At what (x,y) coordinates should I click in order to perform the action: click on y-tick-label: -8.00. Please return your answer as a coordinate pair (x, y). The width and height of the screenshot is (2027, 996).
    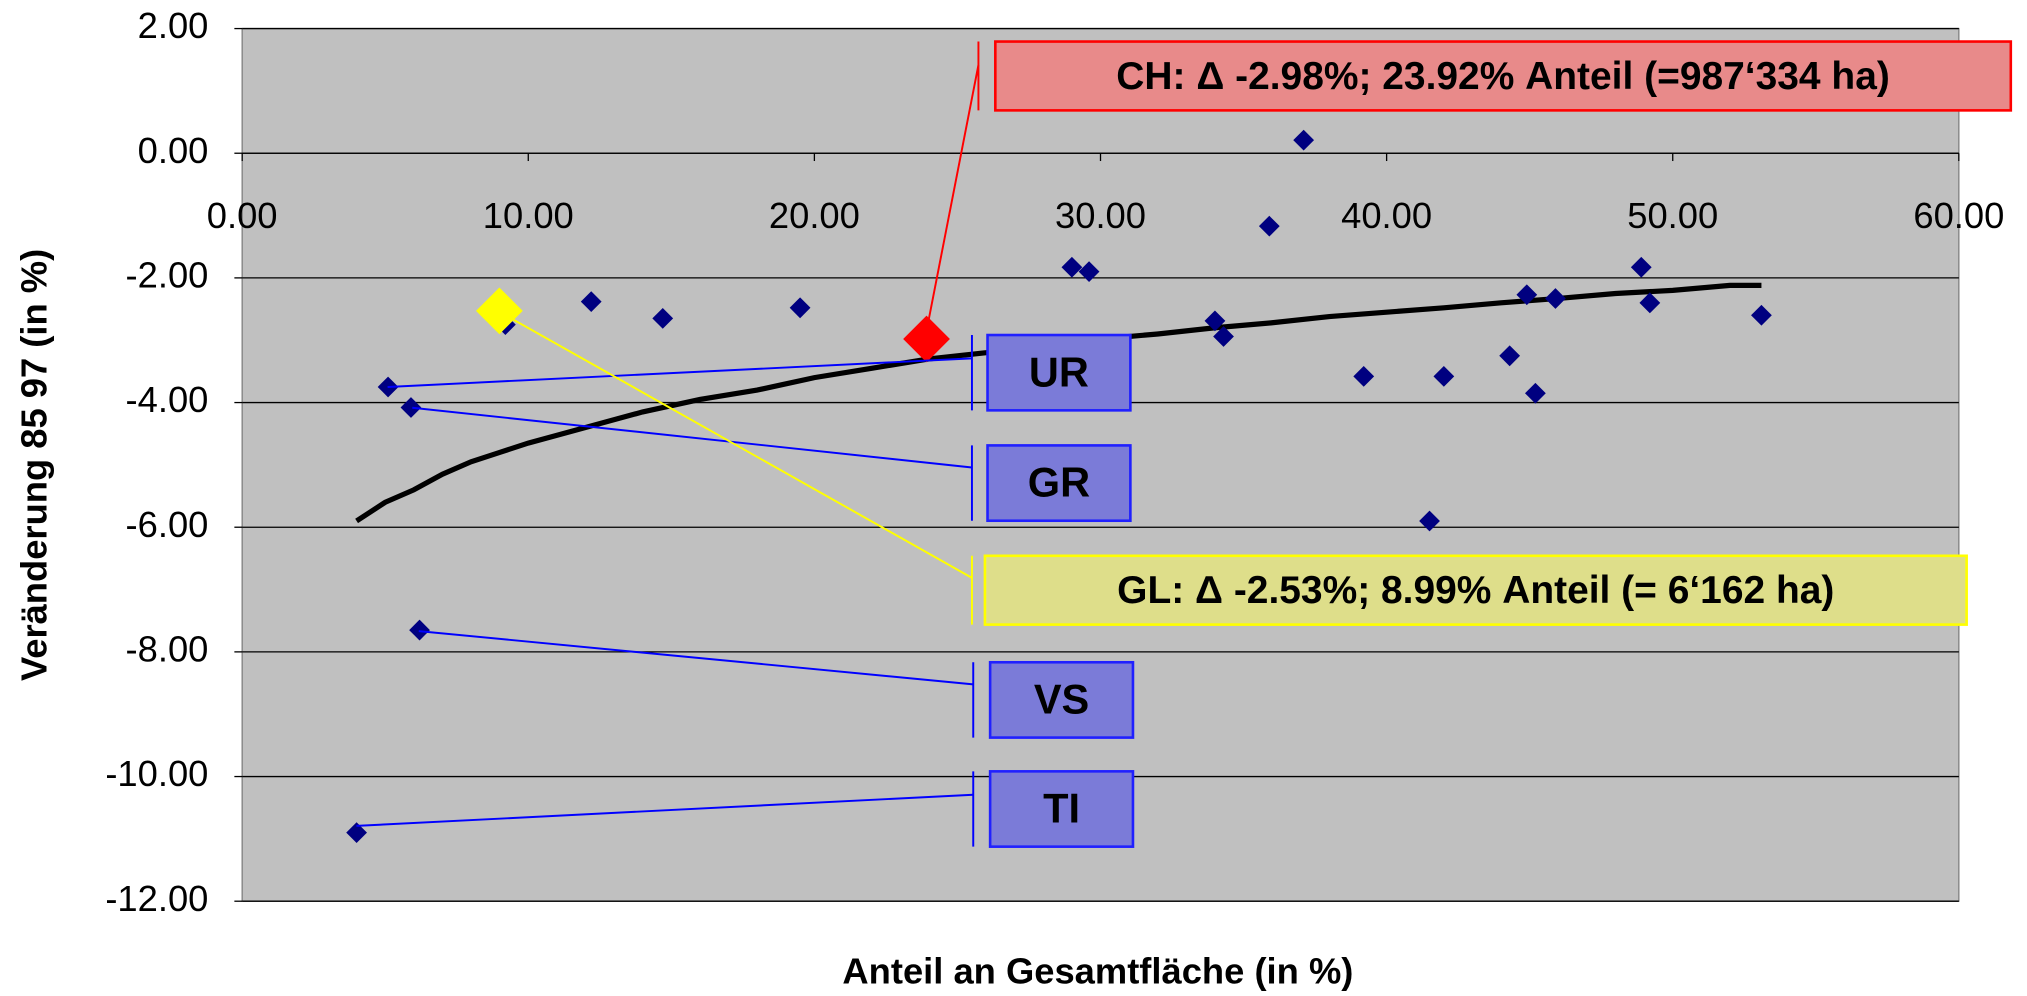
    Looking at the image, I should click on (167, 648).